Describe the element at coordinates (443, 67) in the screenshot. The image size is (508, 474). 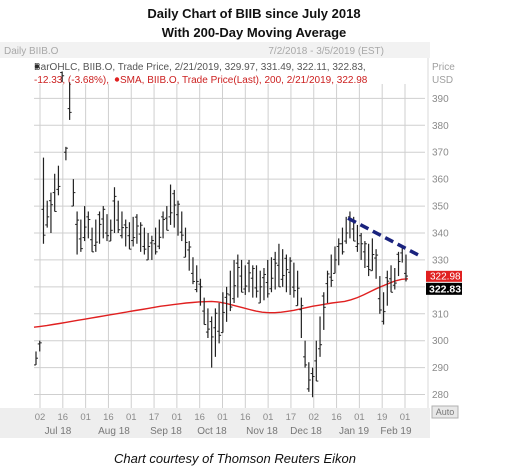
I see `price-axis-label: Price` at that location.